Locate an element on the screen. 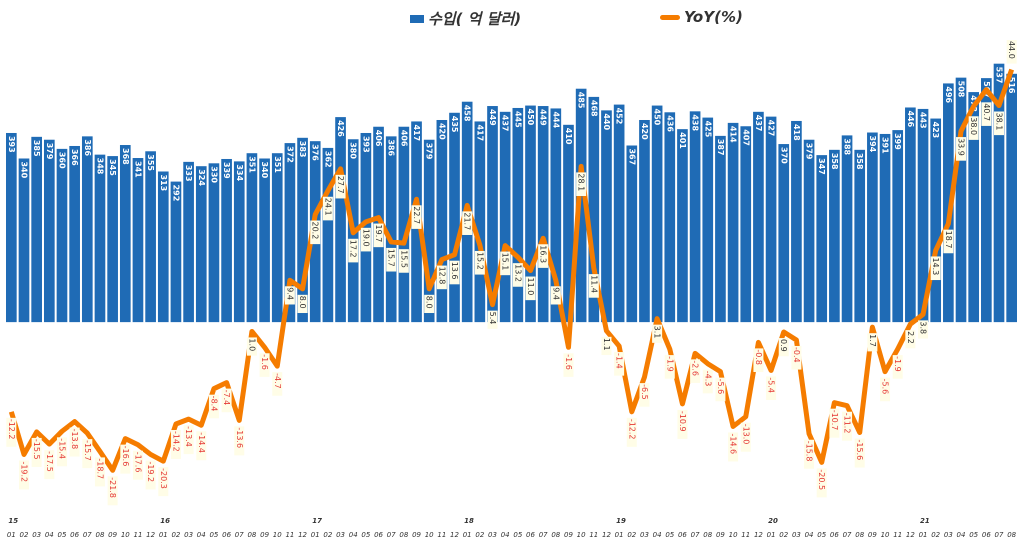 The height and width of the screenshot is (546, 1023). bar-value-label: 351 is located at coordinates (251, 164).